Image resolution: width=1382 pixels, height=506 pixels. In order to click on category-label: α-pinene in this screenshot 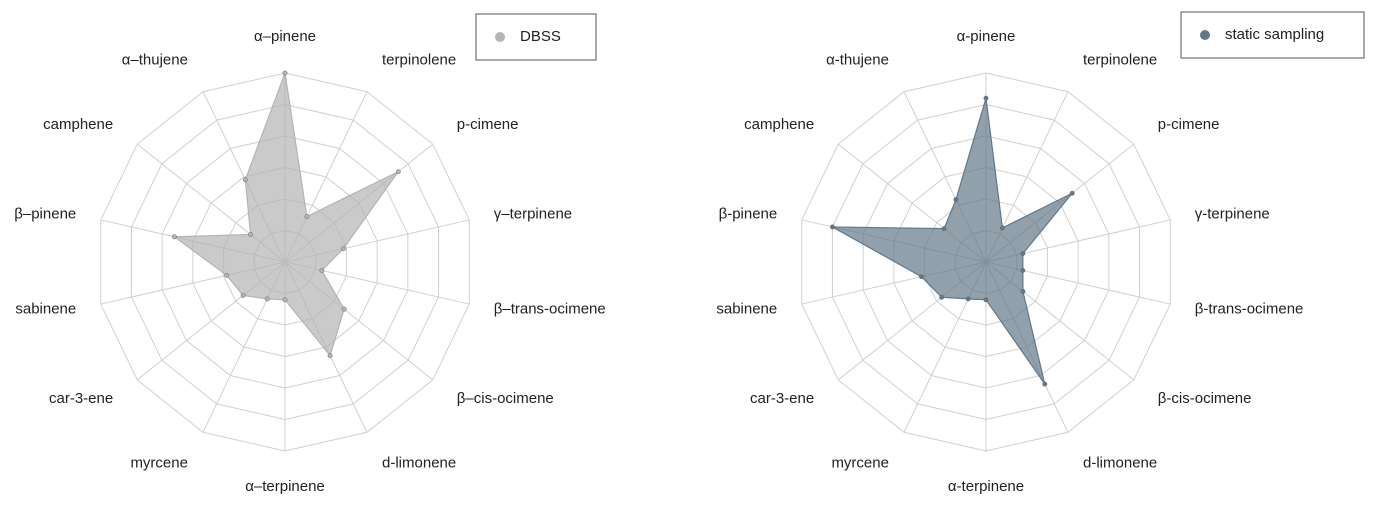, I will do `click(986, 36)`.